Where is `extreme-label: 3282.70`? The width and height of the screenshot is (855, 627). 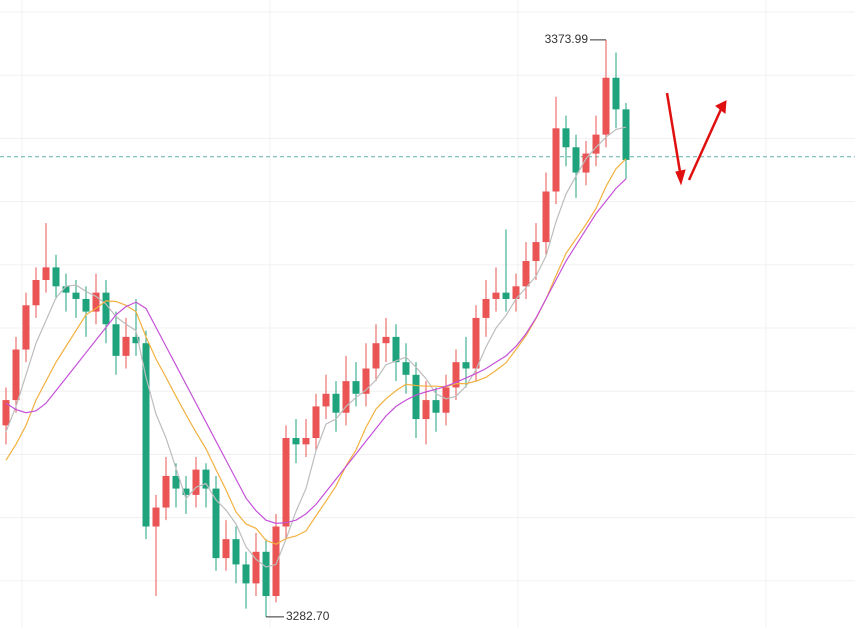 extreme-label: 3282.70 is located at coordinates (308, 616).